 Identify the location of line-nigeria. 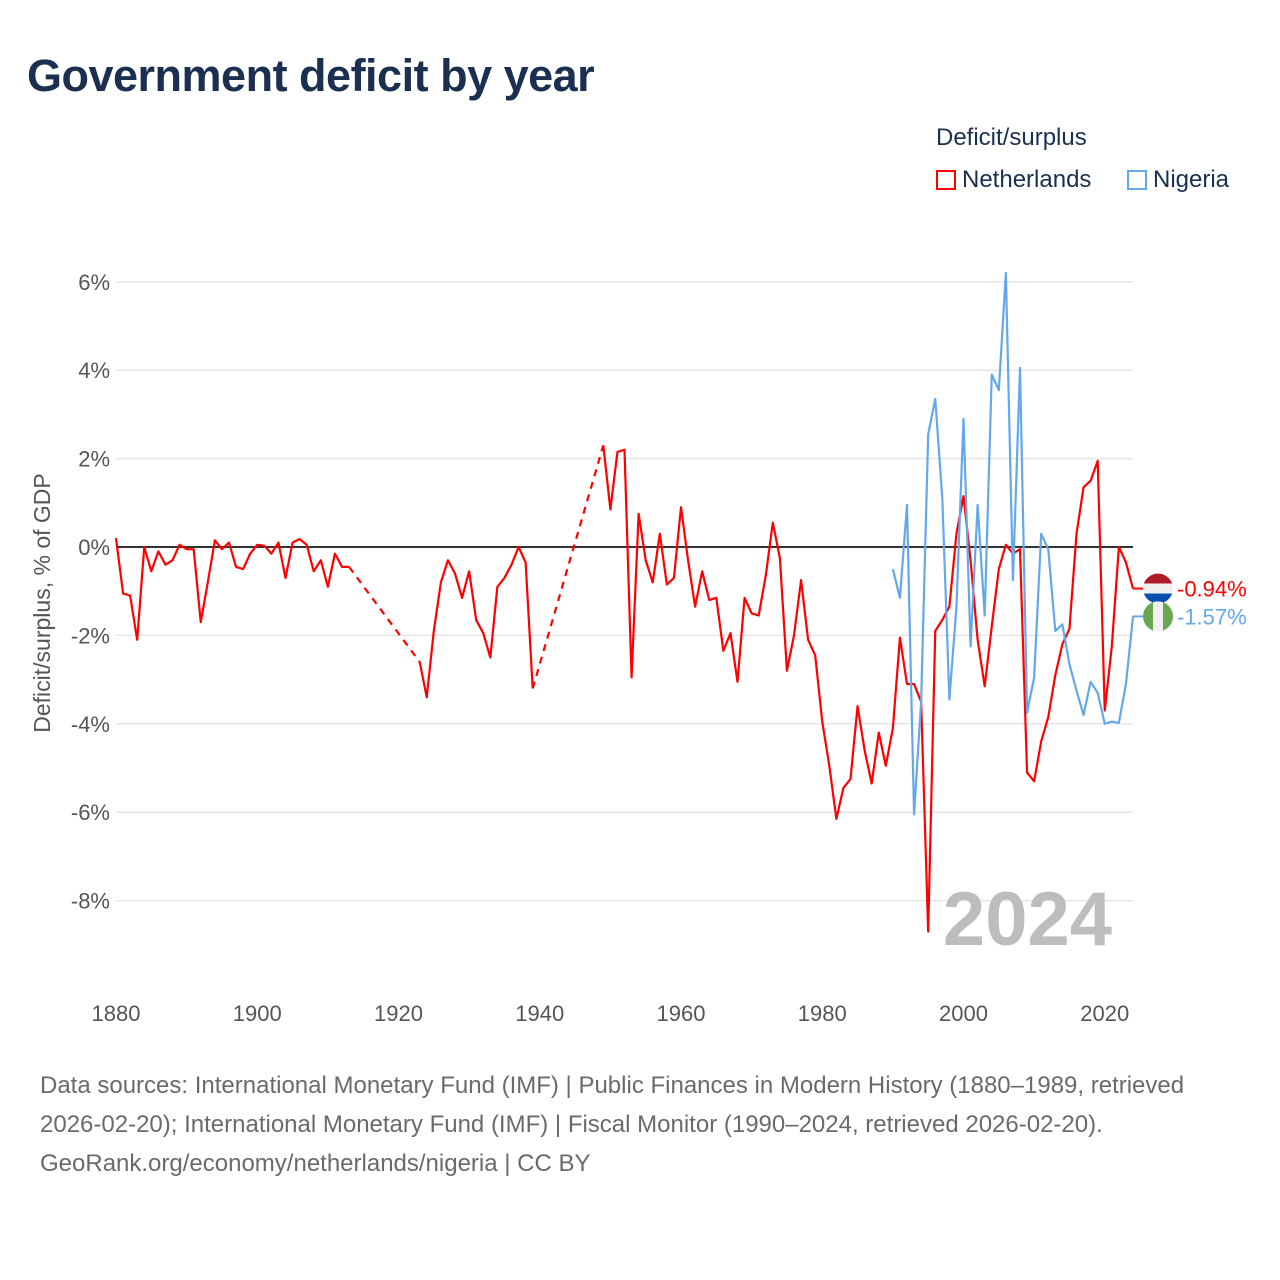
(1013, 543).